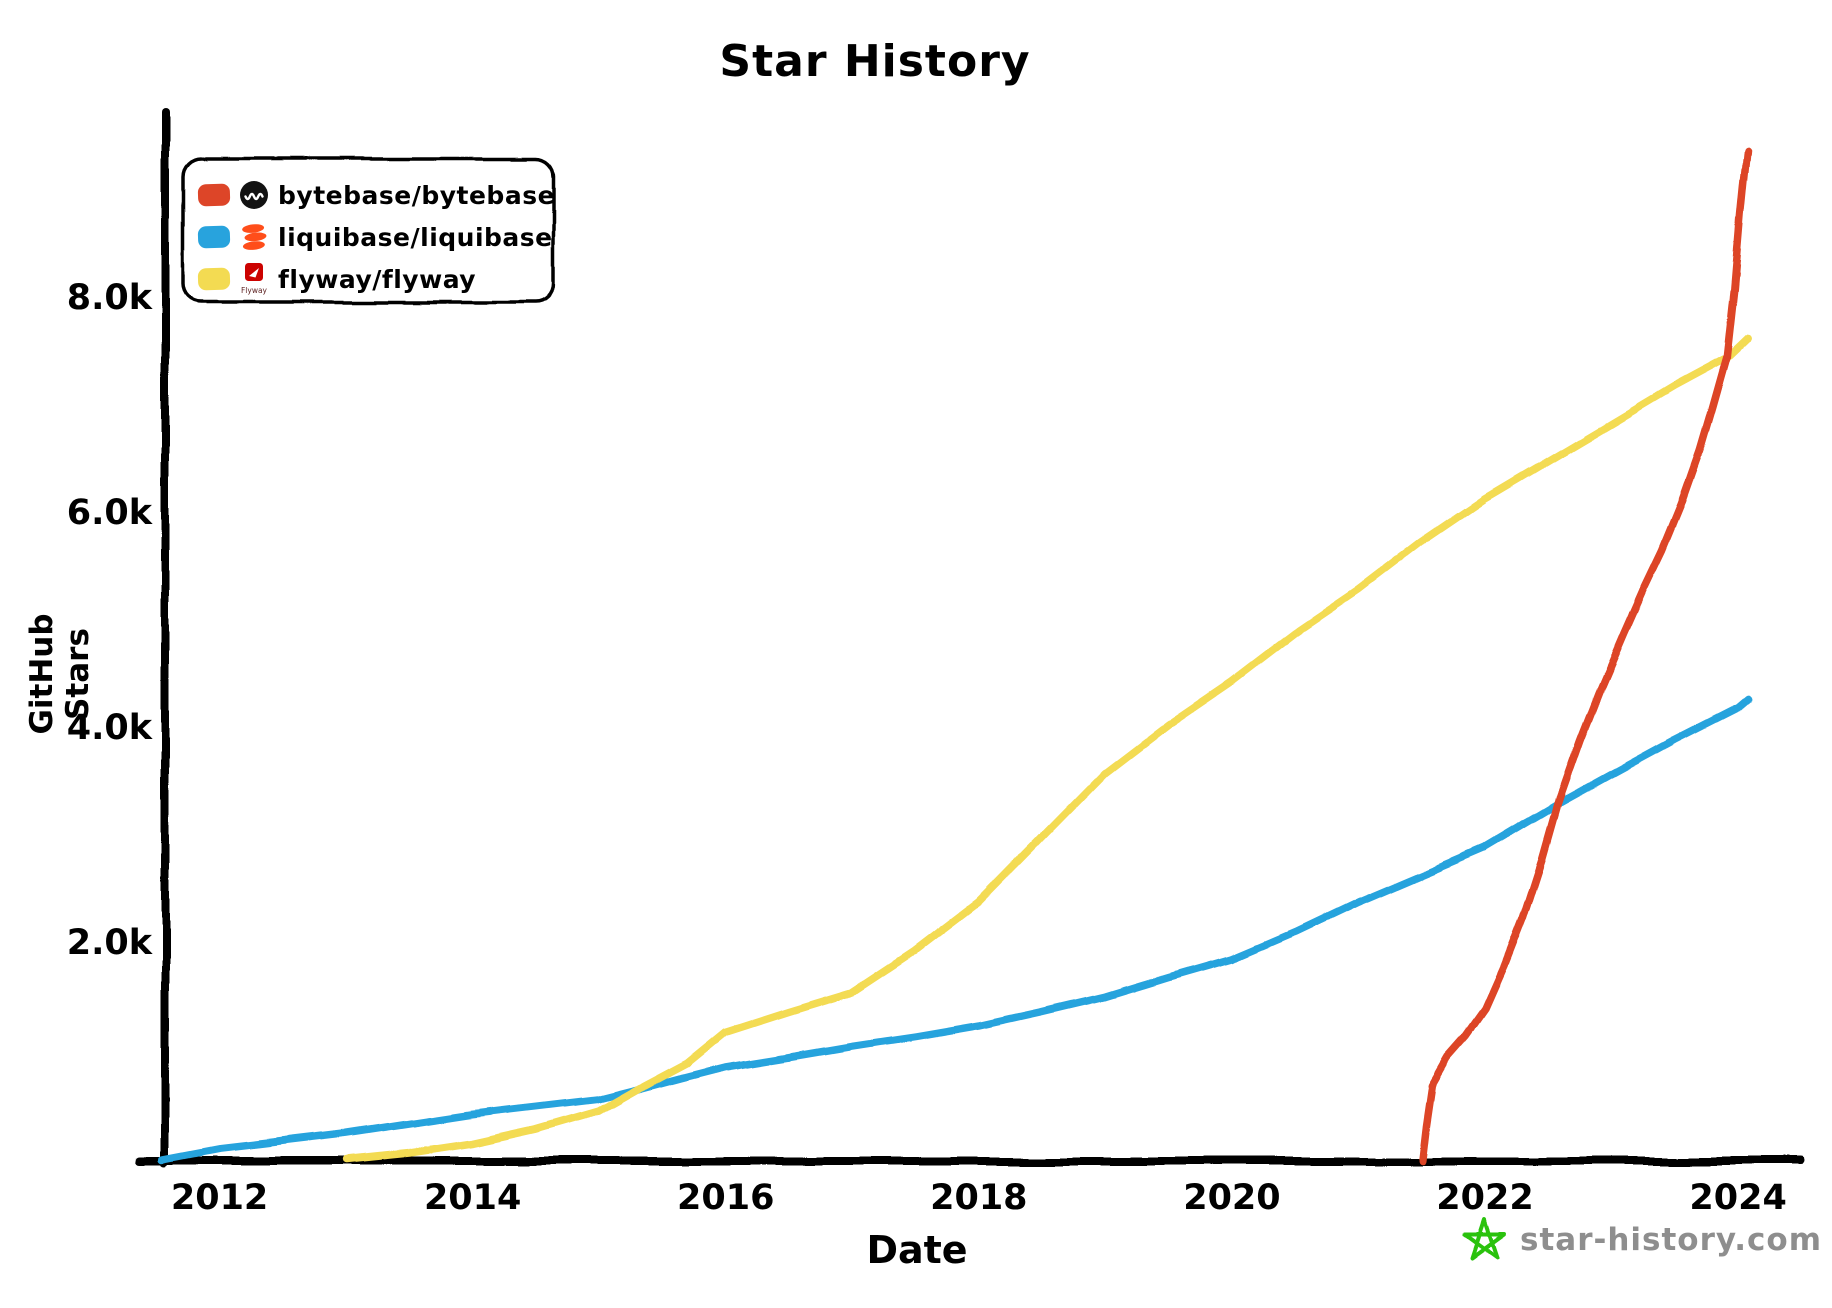  I want to click on x-tick-2024: 2024, so click(1738, 1198).